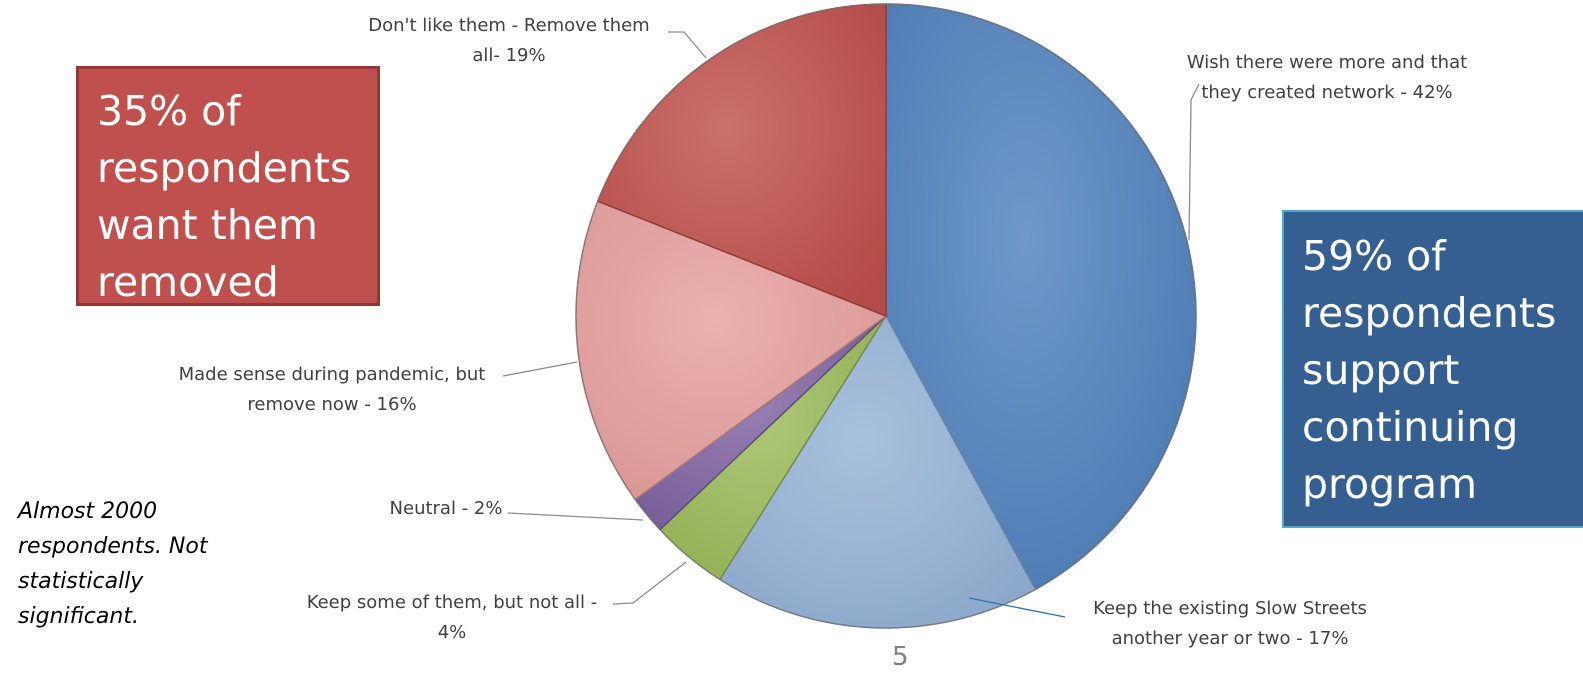 This screenshot has height=678, width=1583. Describe the element at coordinates (900, 657) in the screenshot. I see `page-number: 5` at that location.